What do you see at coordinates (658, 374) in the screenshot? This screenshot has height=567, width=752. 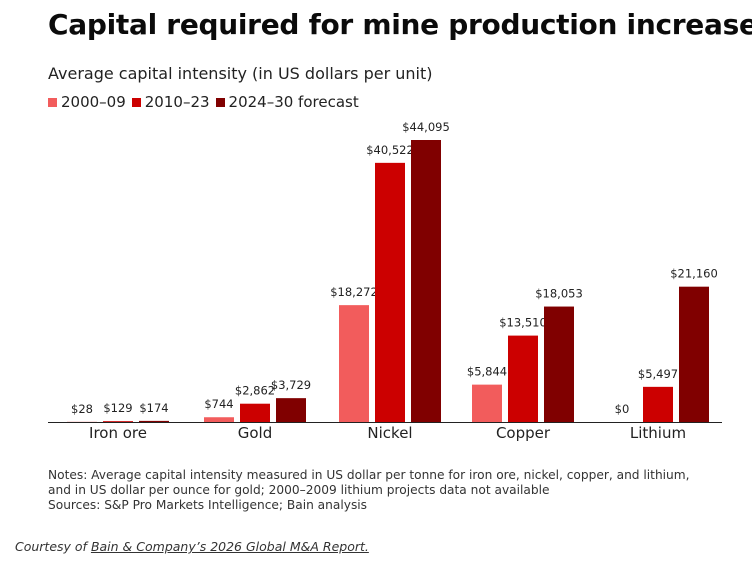 I see `data-label-lithium-2010-23: $5,497` at bounding box center [658, 374].